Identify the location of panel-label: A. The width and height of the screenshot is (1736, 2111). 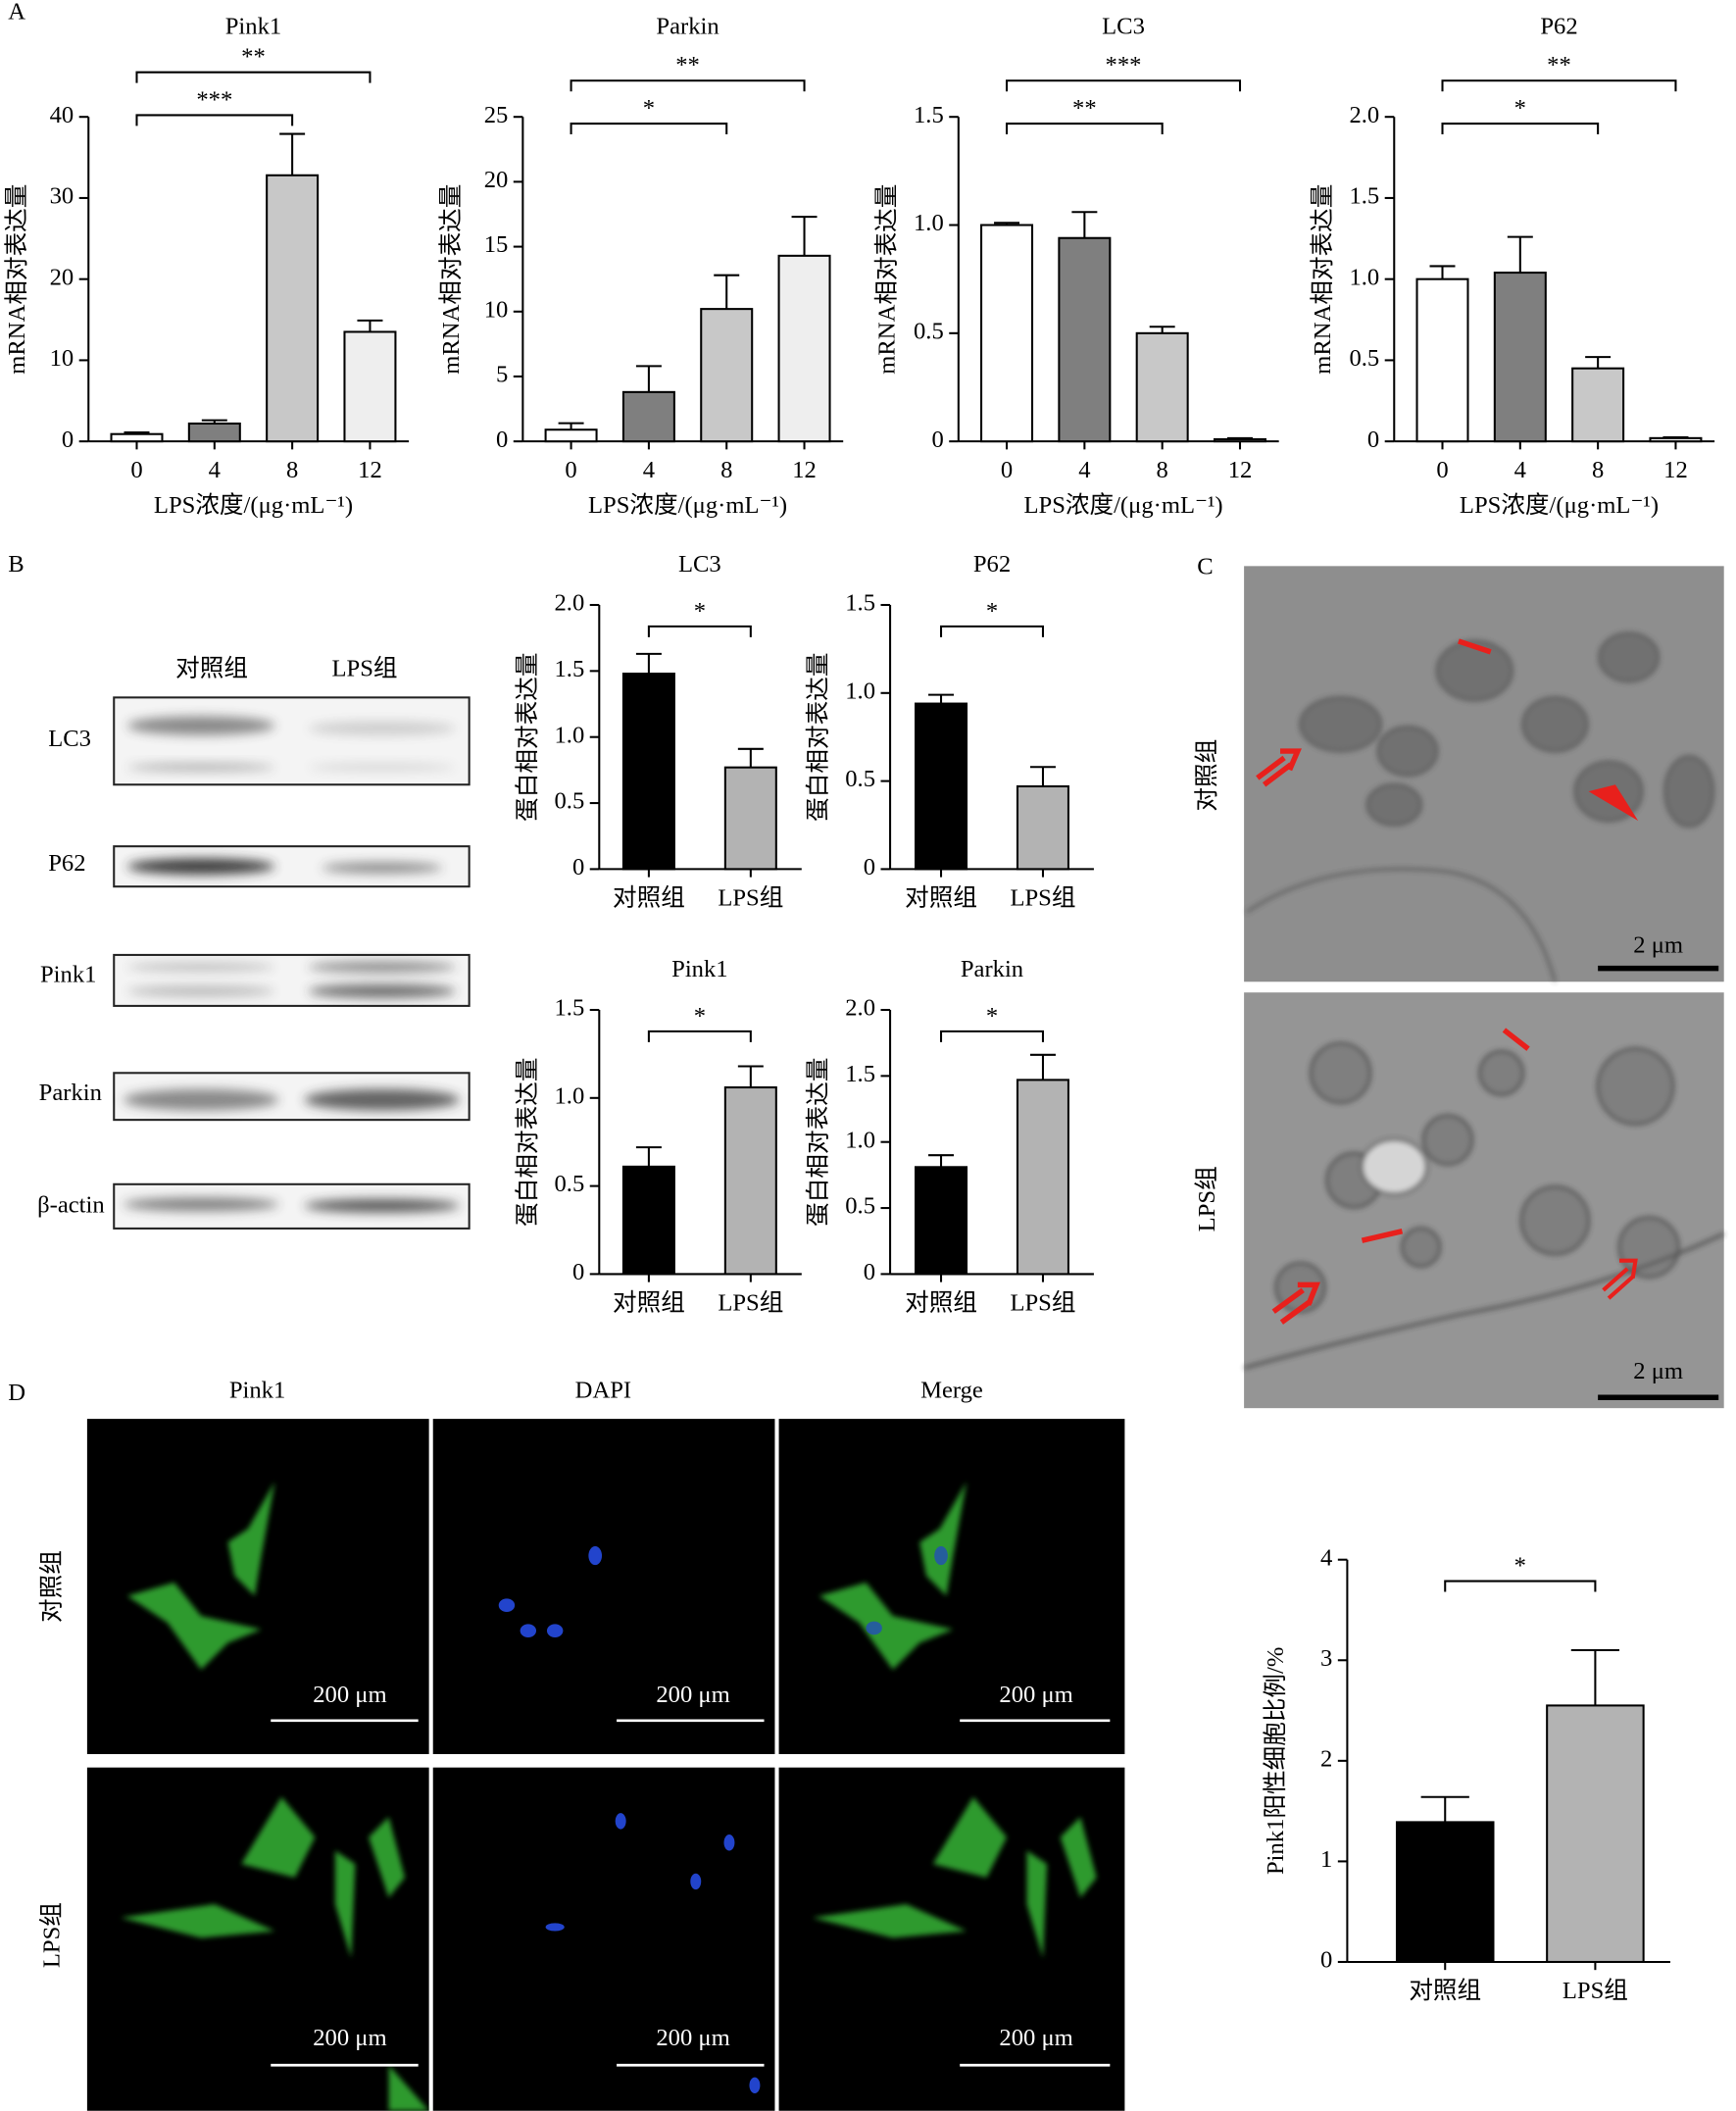
(17, 12).